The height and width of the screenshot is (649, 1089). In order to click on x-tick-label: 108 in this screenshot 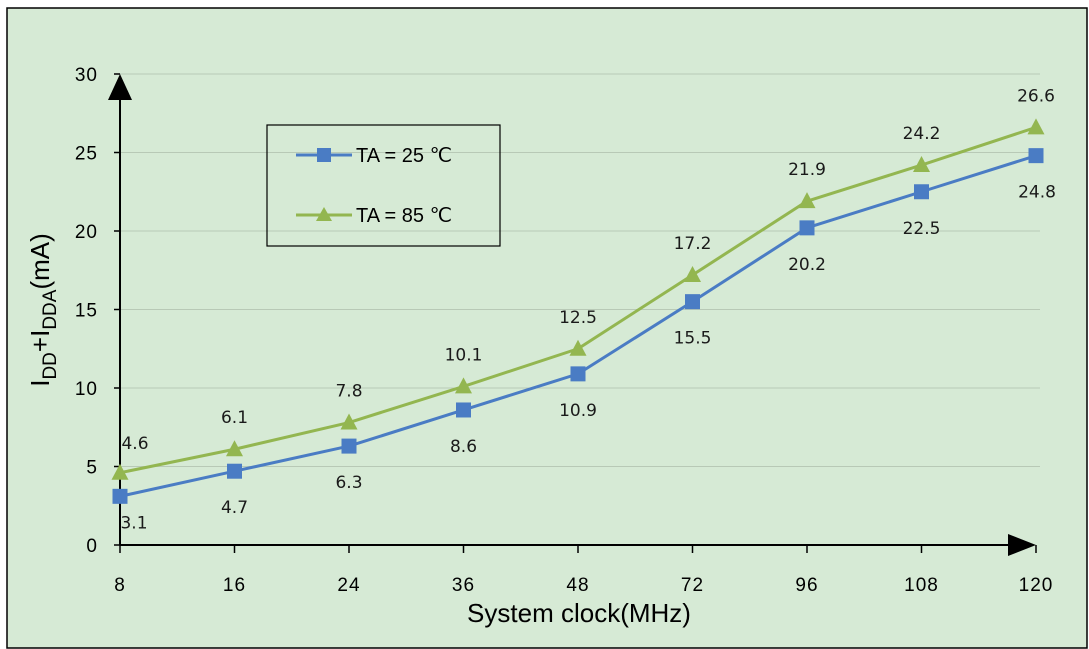, I will do `click(921, 585)`.